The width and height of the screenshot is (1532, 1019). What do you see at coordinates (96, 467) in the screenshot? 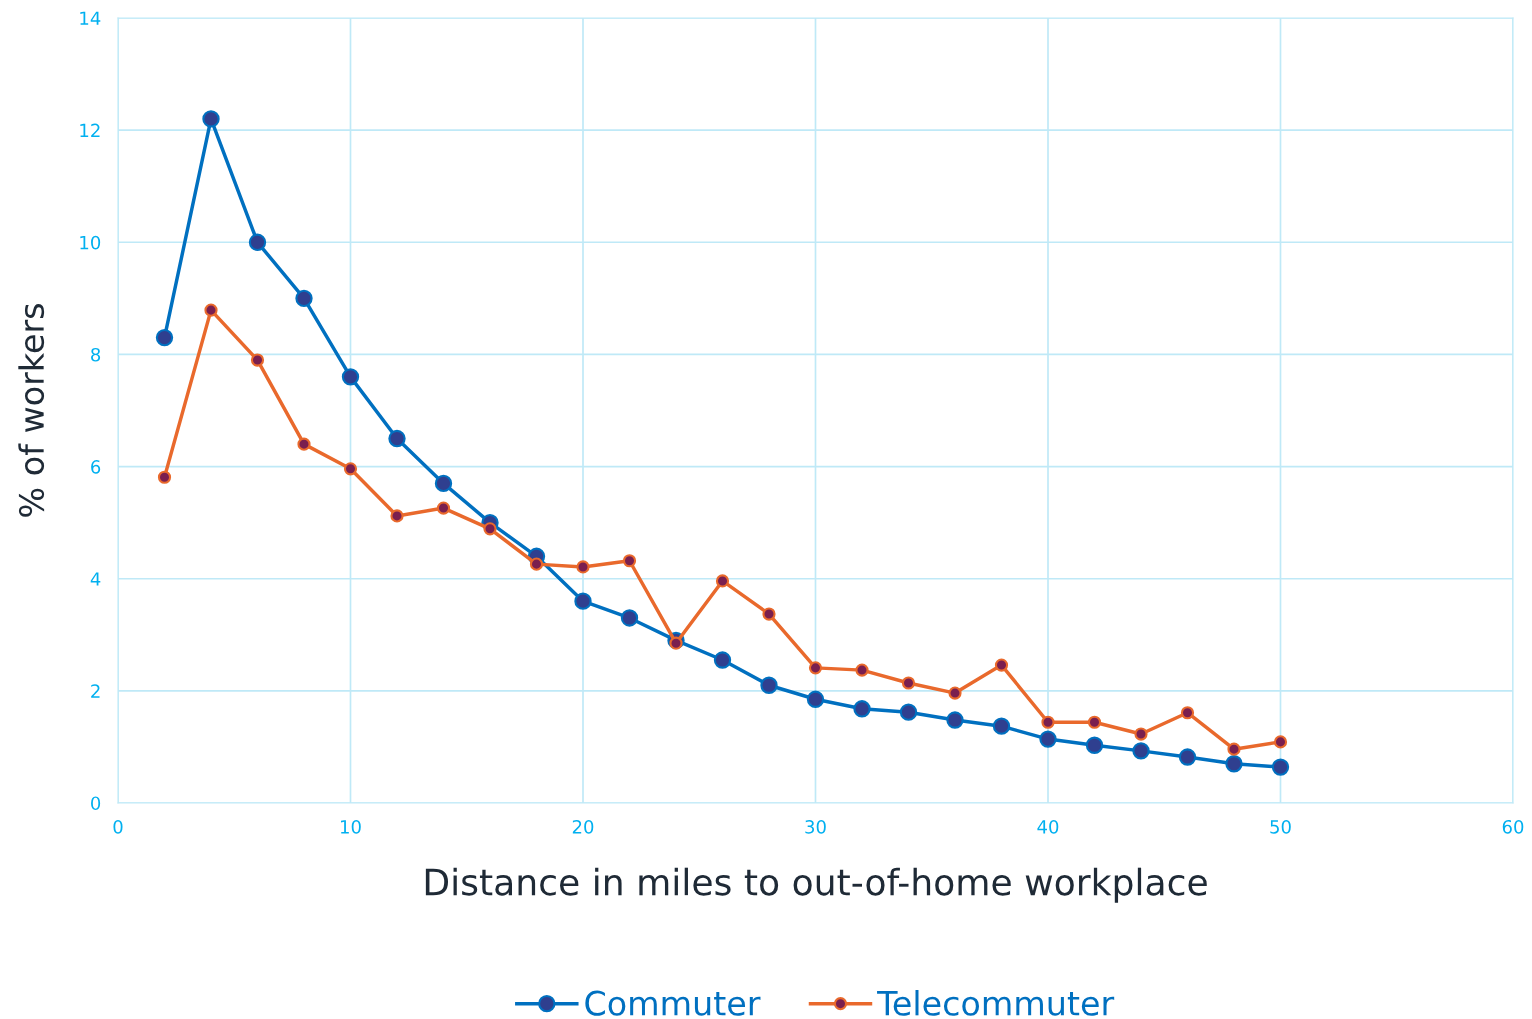
I see `y-tick-label: 6` at bounding box center [96, 467].